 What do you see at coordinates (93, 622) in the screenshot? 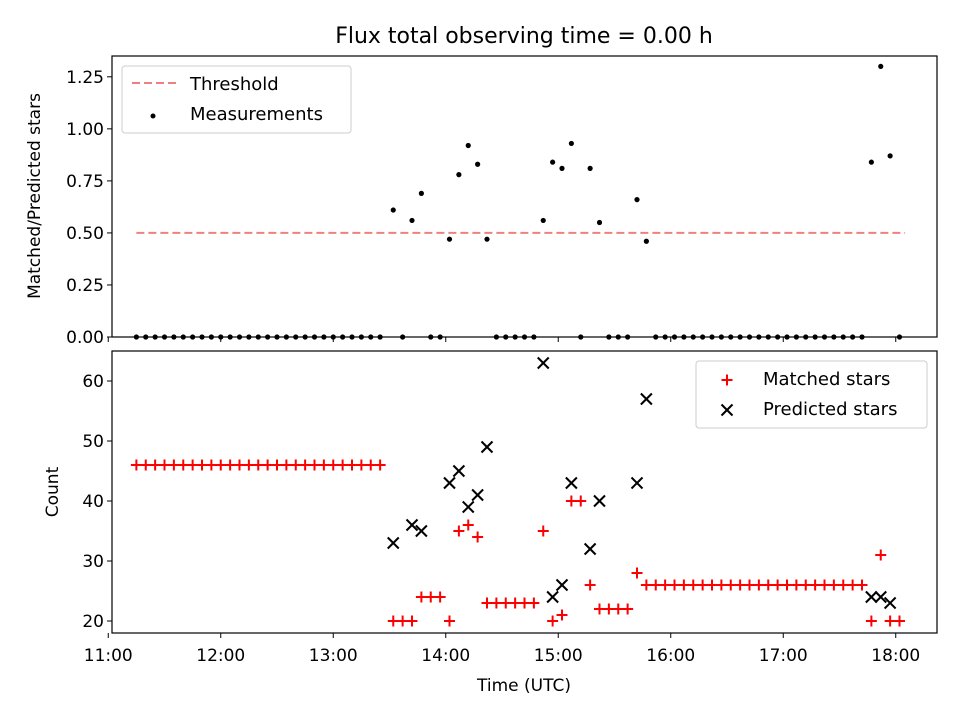
I see `y-tick-label: 20` at bounding box center [93, 622].